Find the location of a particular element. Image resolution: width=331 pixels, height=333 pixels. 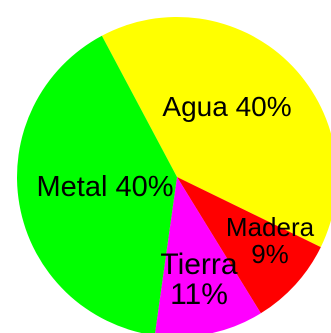

slice-label-madera: Madera 9% is located at coordinates (270, 240).